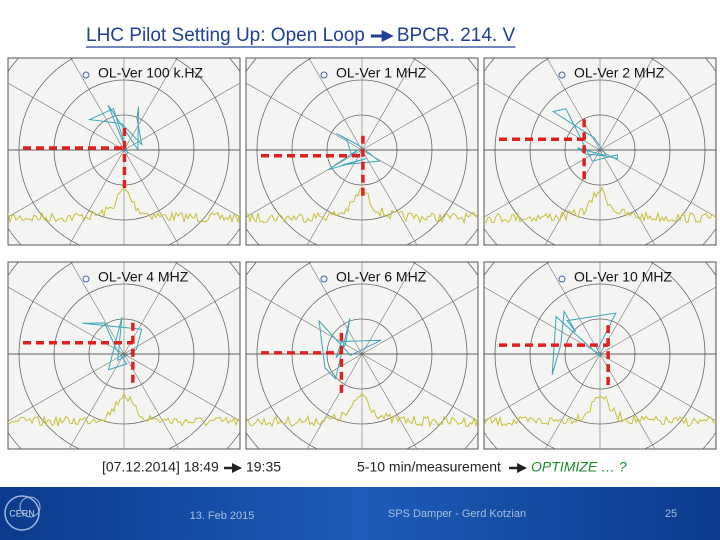 The image size is (720, 540). I want to click on logo-text: CERN, so click(22, 513).